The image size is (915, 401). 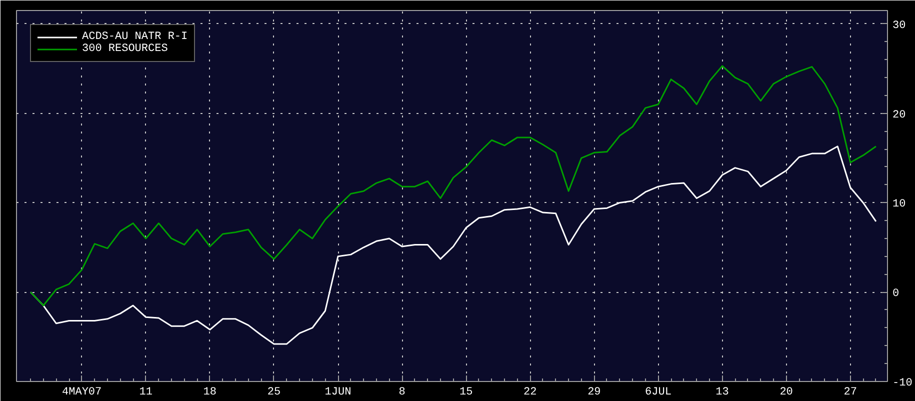 What do you see at coordinates (402, 392) in the screenshot?
I see `x-tick-label: 8` at bounding box center [402, 392].